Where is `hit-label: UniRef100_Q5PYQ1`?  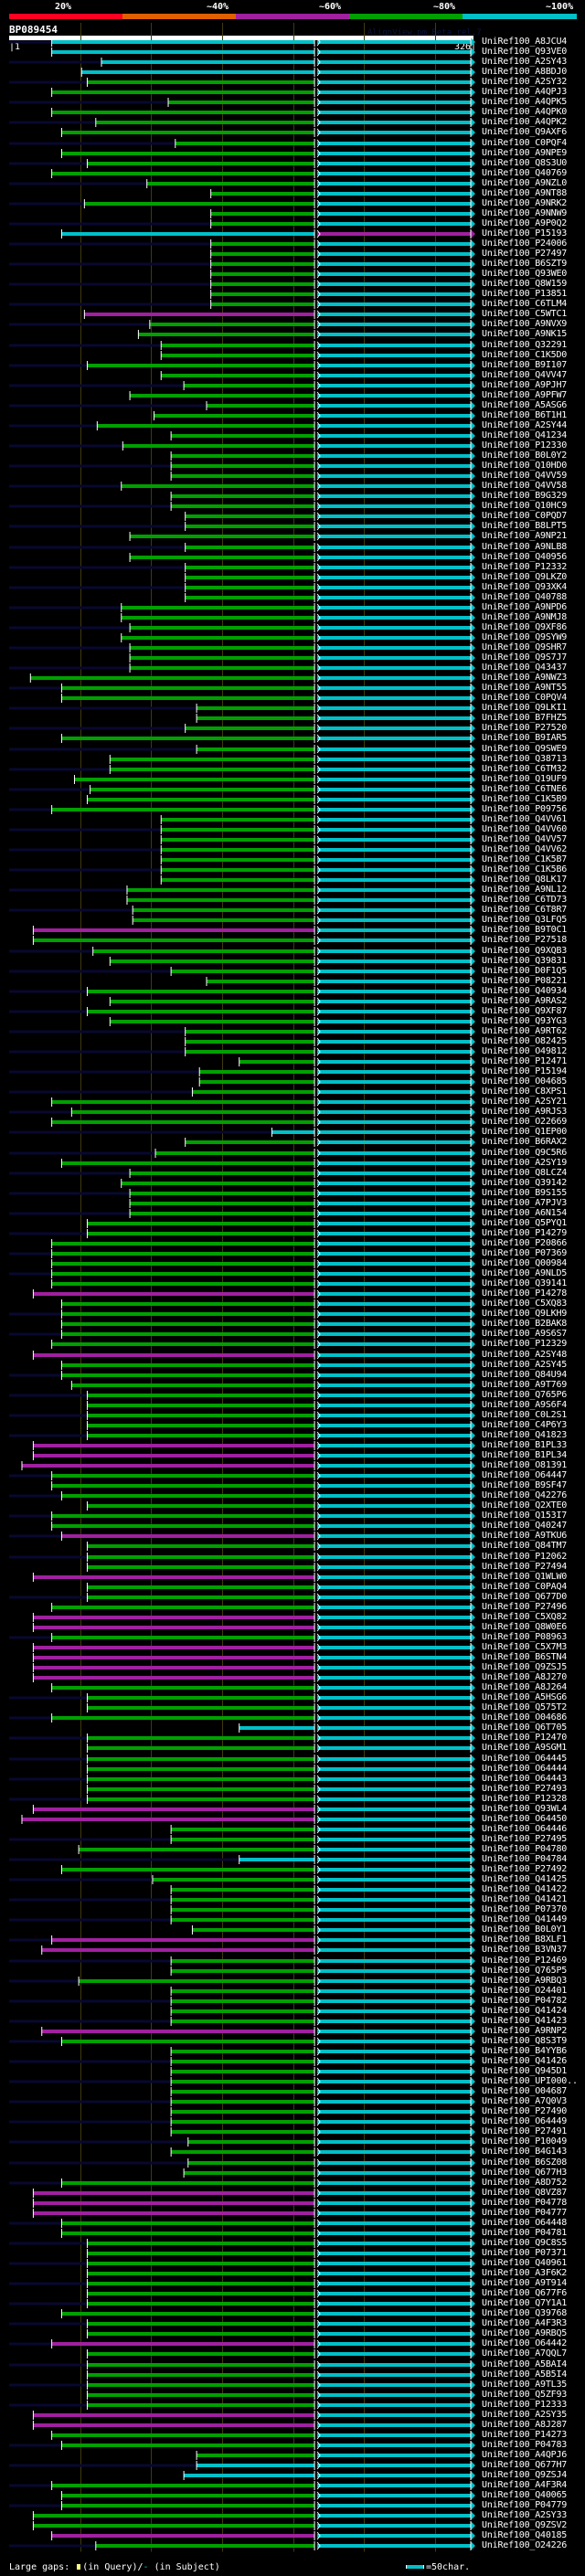
hit-label: UniRef100_Q5PYQ1 is located at coordinates (525, 1223).